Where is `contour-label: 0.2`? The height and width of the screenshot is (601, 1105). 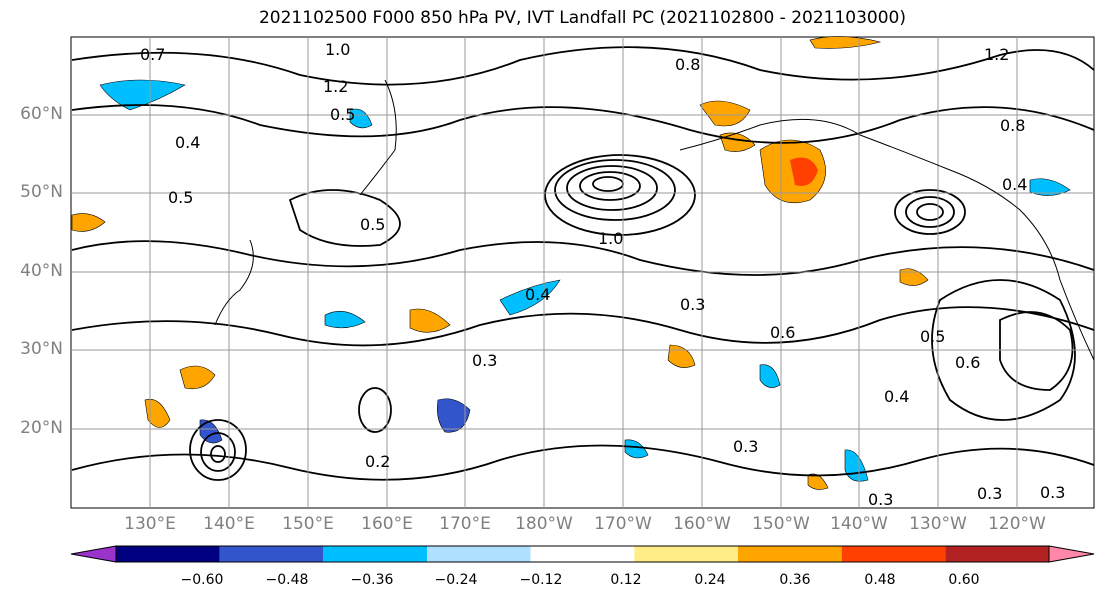 contour-label: 0.2 is located at coordinates (377, 461).